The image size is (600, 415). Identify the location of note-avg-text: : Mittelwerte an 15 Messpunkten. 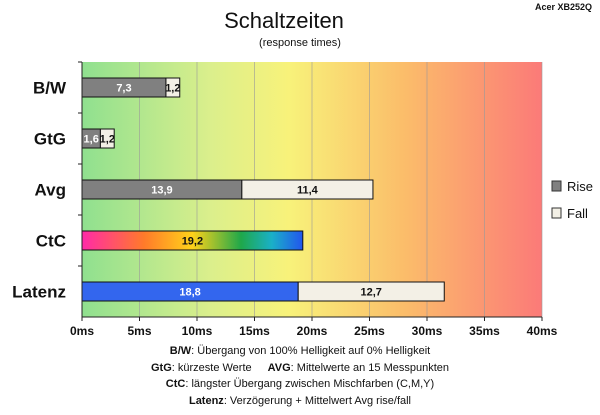
(370, 367).